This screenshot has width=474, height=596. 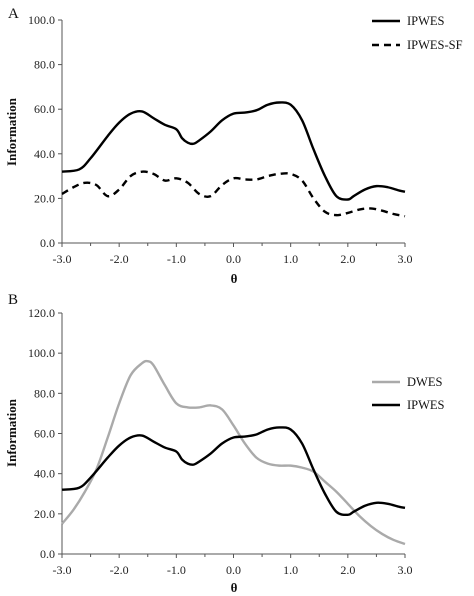 What do you see at coordinates (290, 259) in the screenshot?
I see `chart-a-x-tick-label: 1.0` at bounding box center [290, 259].